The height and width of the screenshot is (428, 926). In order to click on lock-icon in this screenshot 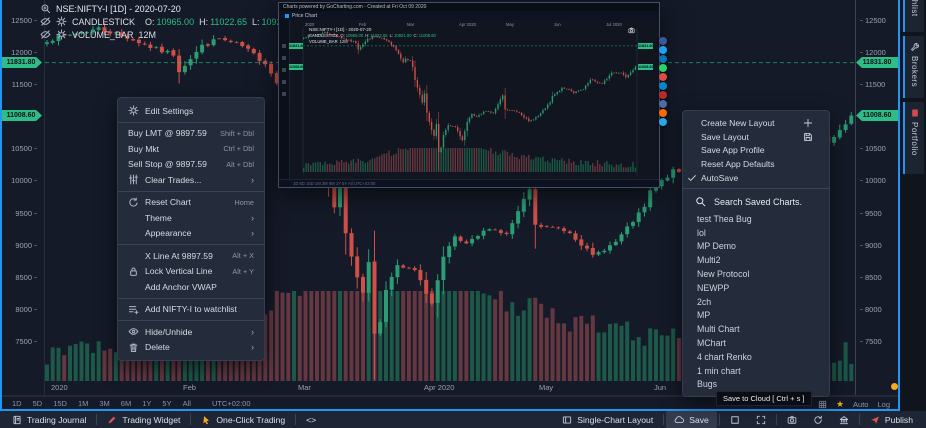, I will do `click(133, 271)`.